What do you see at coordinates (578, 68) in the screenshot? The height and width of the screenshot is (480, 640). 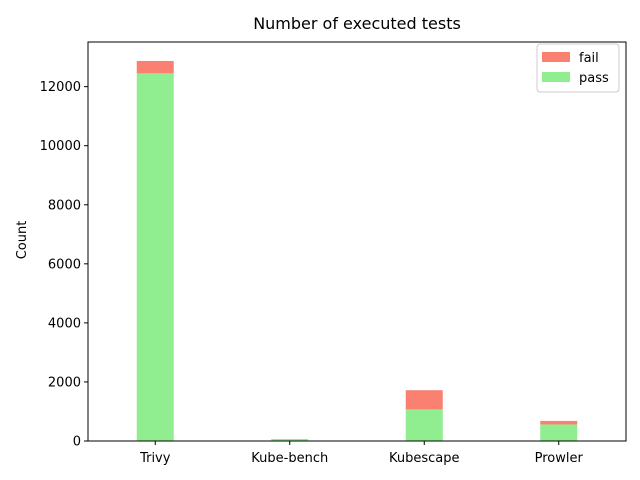 I see `legend: fail pass` at bounding box center [578, 68].